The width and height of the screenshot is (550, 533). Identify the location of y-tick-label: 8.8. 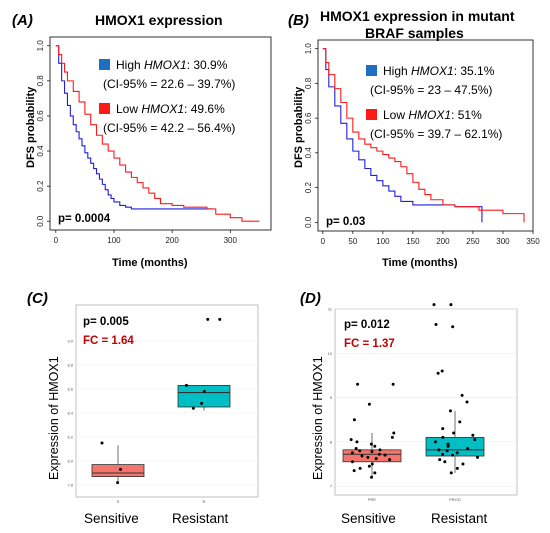
(70, 365).